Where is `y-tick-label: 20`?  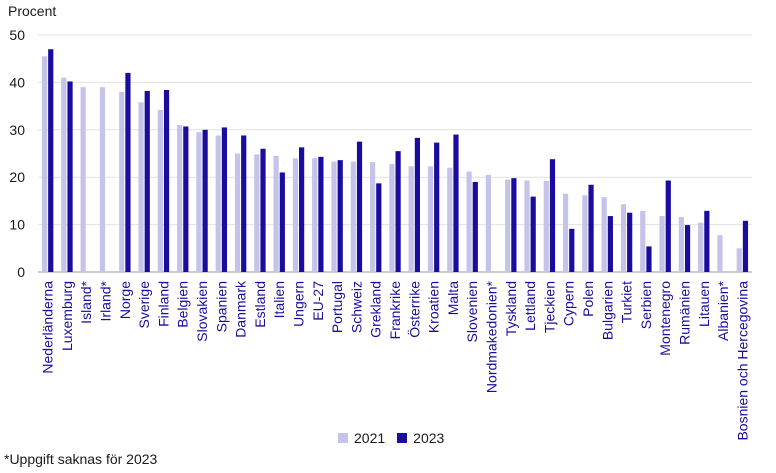 y-tick-label: 20 is located at coordinates (17, 177).